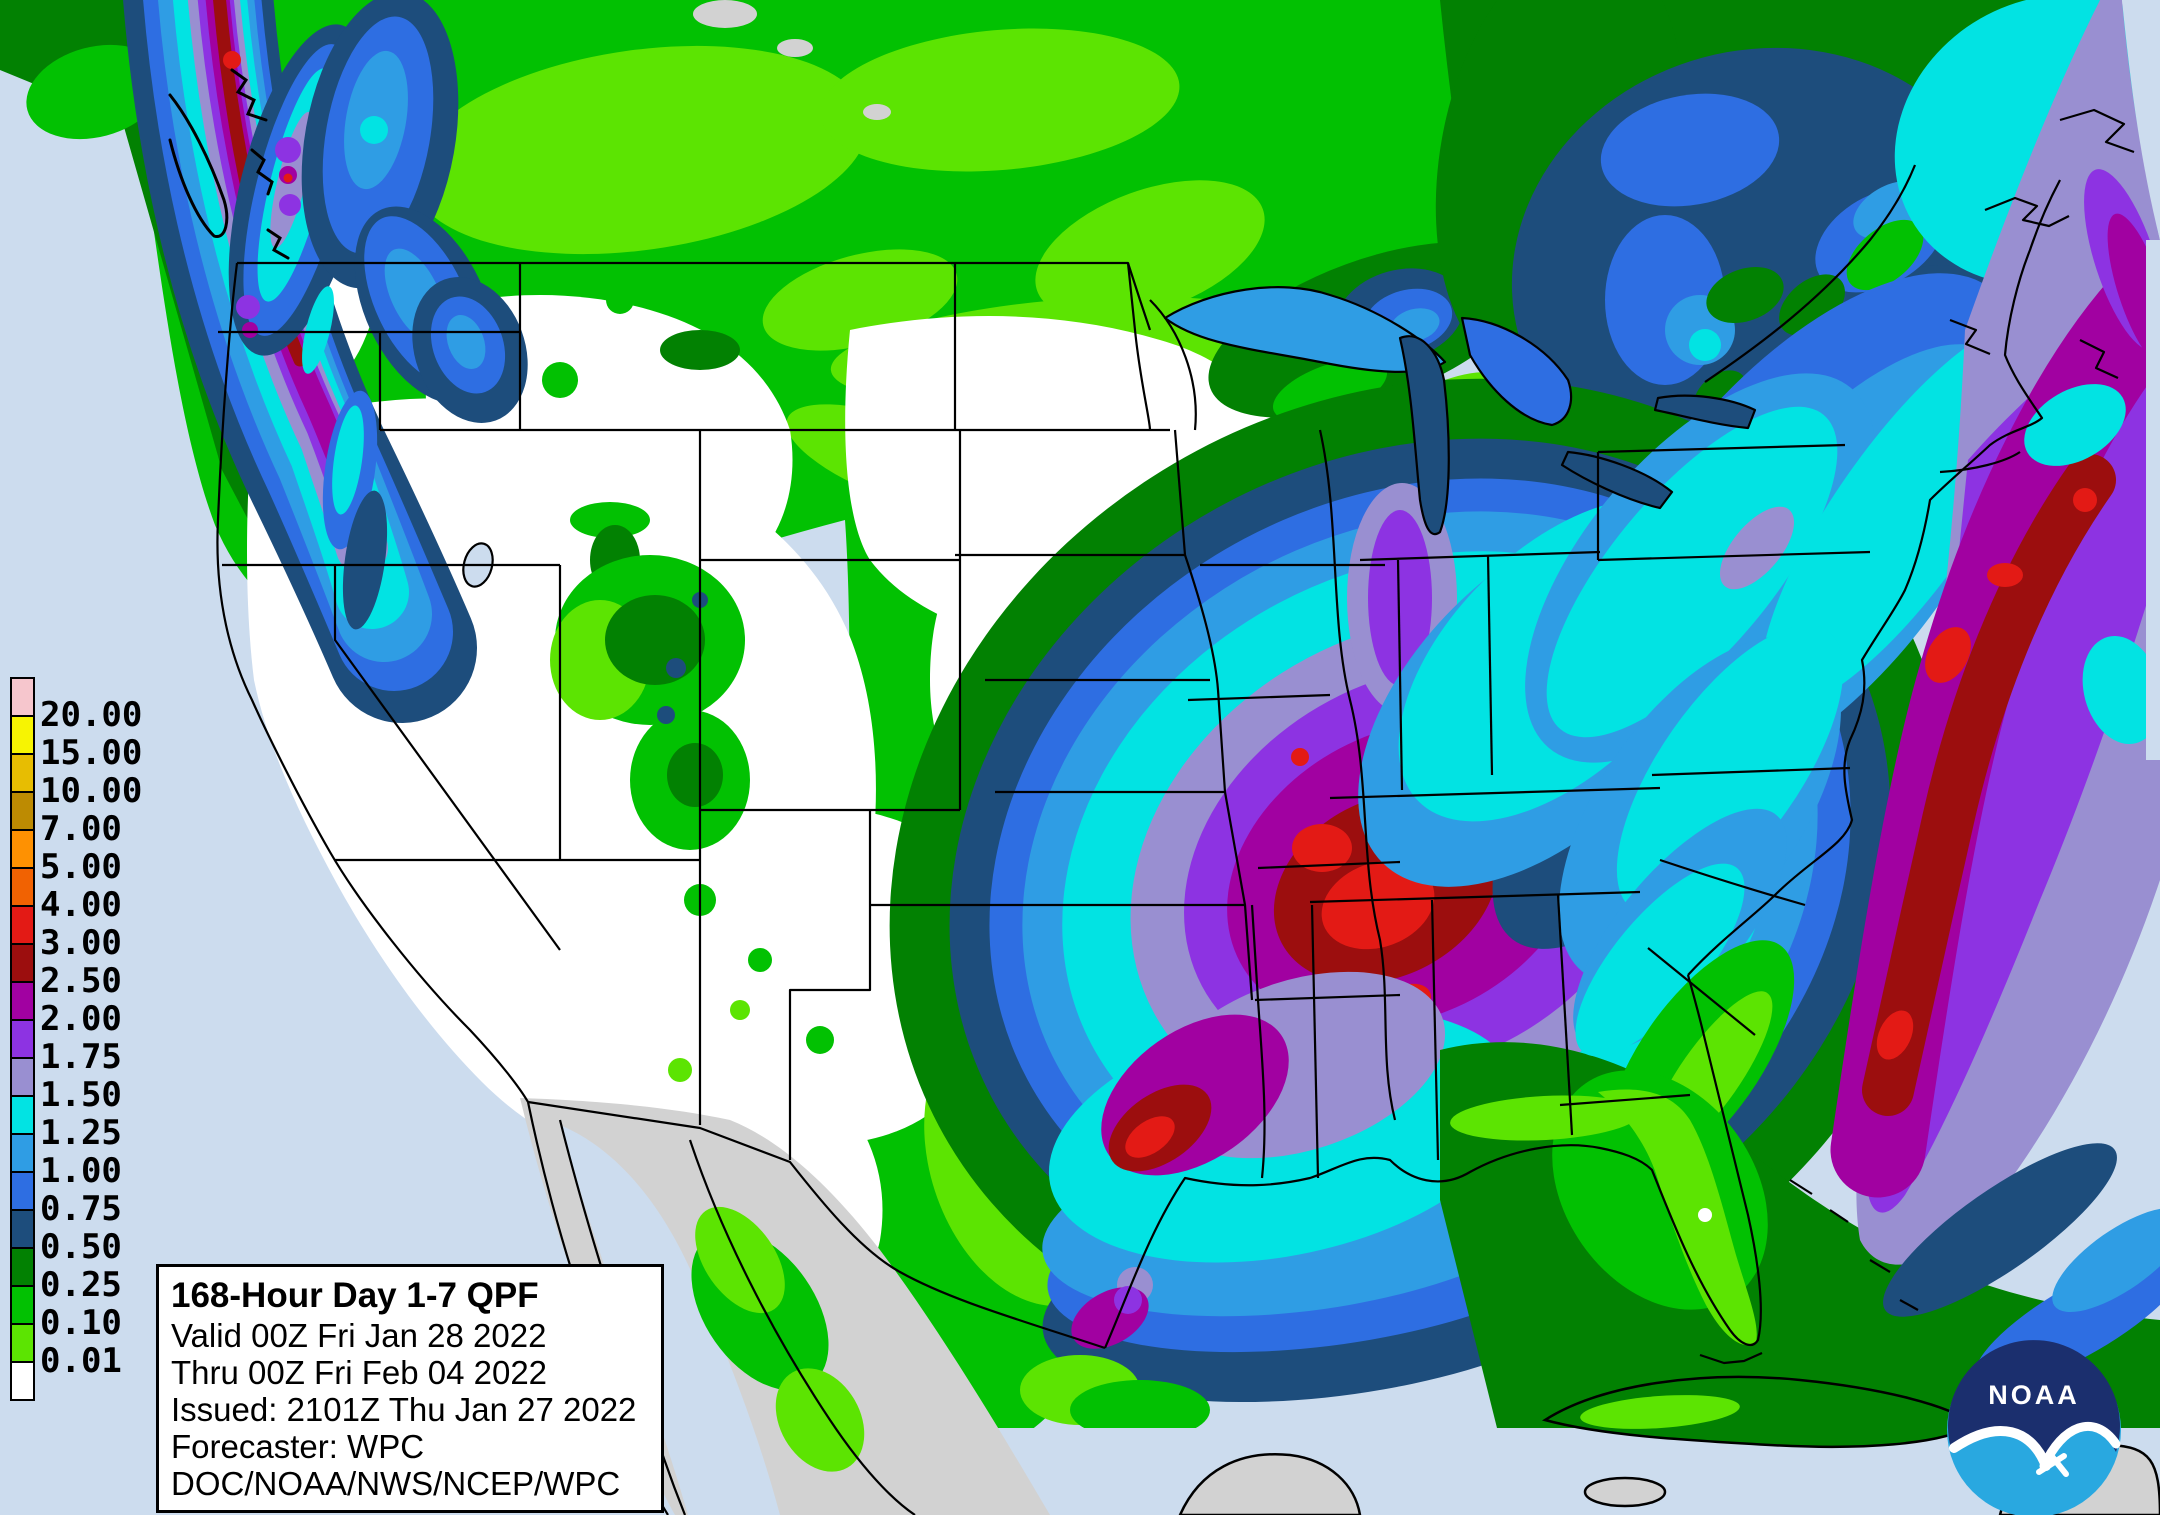  I want to click on legend-swatch-column, so click(22, 1039).